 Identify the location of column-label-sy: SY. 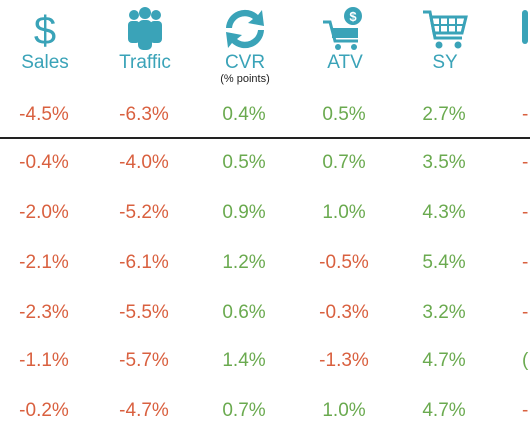
(445, 62).